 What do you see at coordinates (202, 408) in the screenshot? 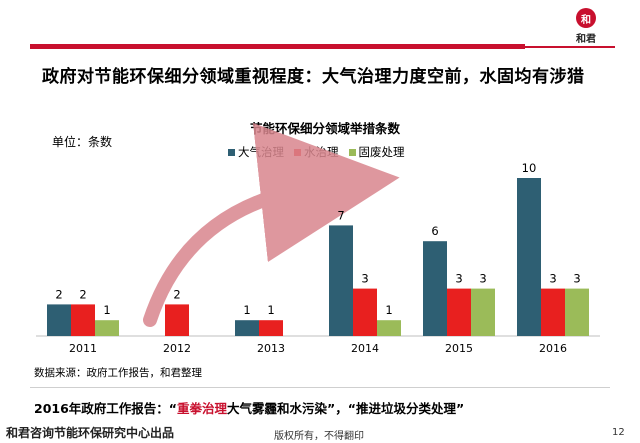
I see `policy-highlight: 重拳治理` at bounding box center [202, 408].